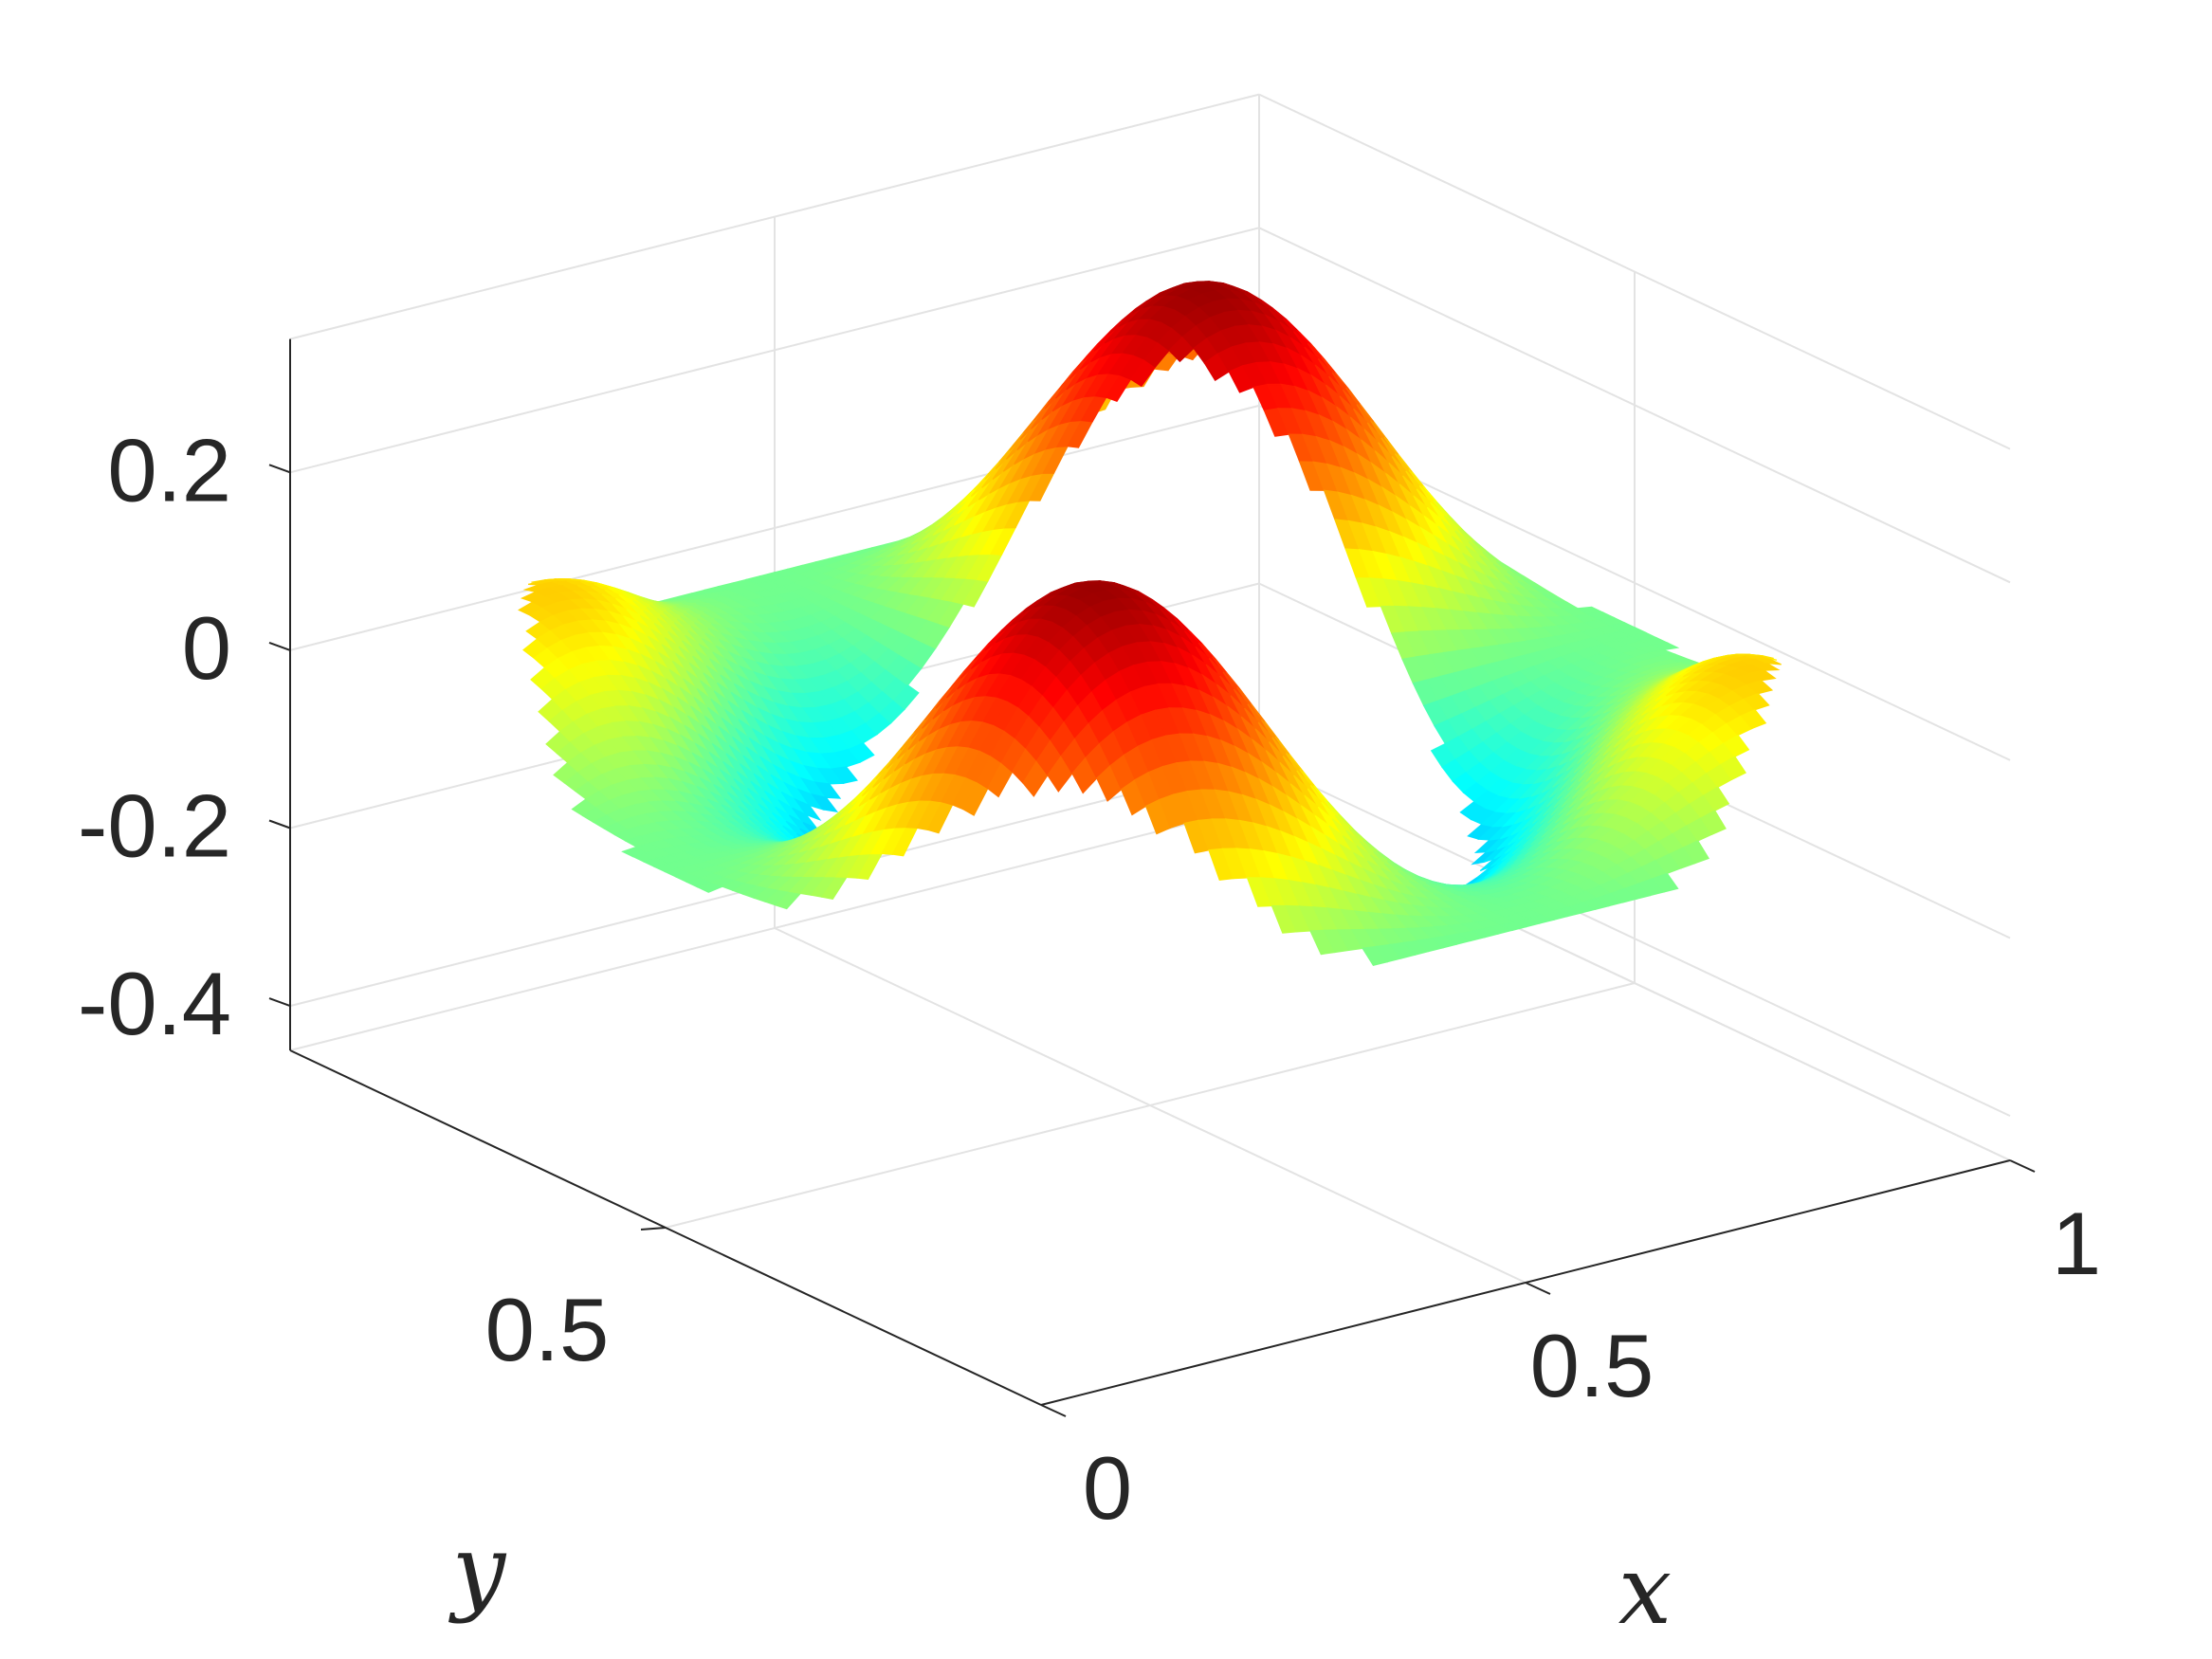  I want to click on x-tick-label: 0.5, so click(1592, 1365).